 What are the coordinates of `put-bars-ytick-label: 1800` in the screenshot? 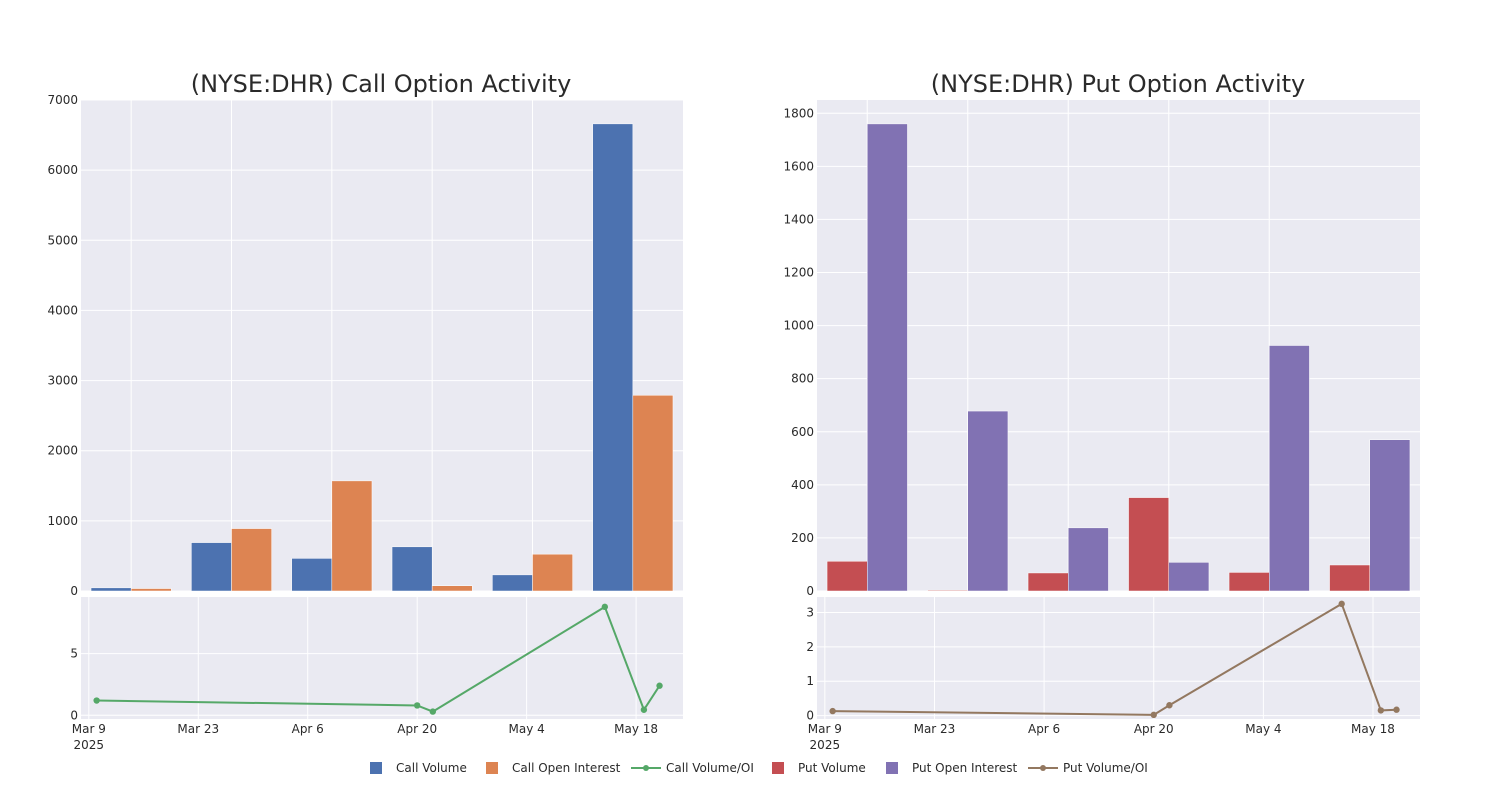 It's located at (798, 113).